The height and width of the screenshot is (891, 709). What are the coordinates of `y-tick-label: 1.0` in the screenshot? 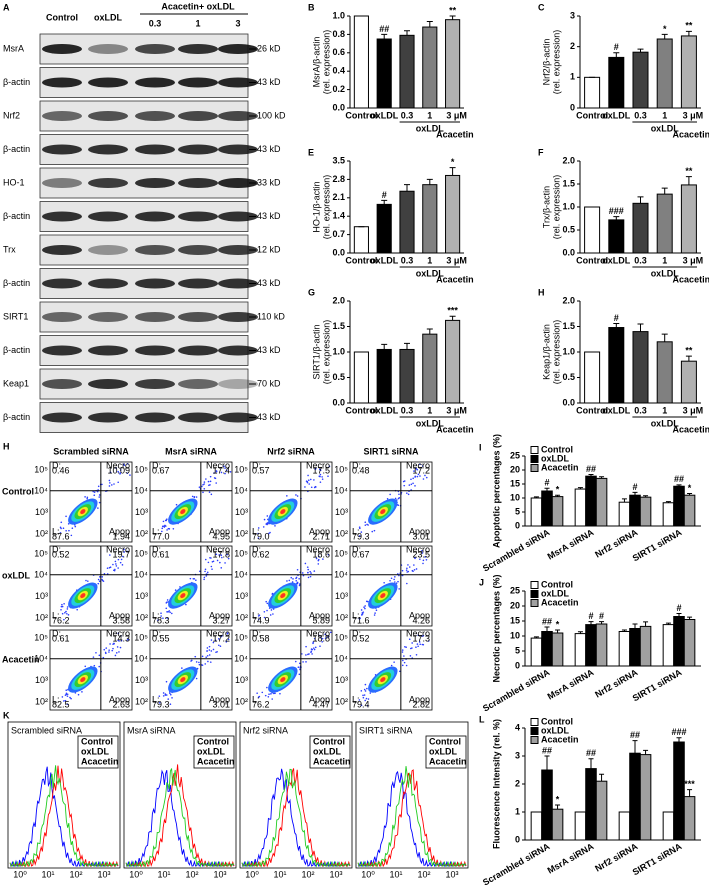 It's located at (338, 351).